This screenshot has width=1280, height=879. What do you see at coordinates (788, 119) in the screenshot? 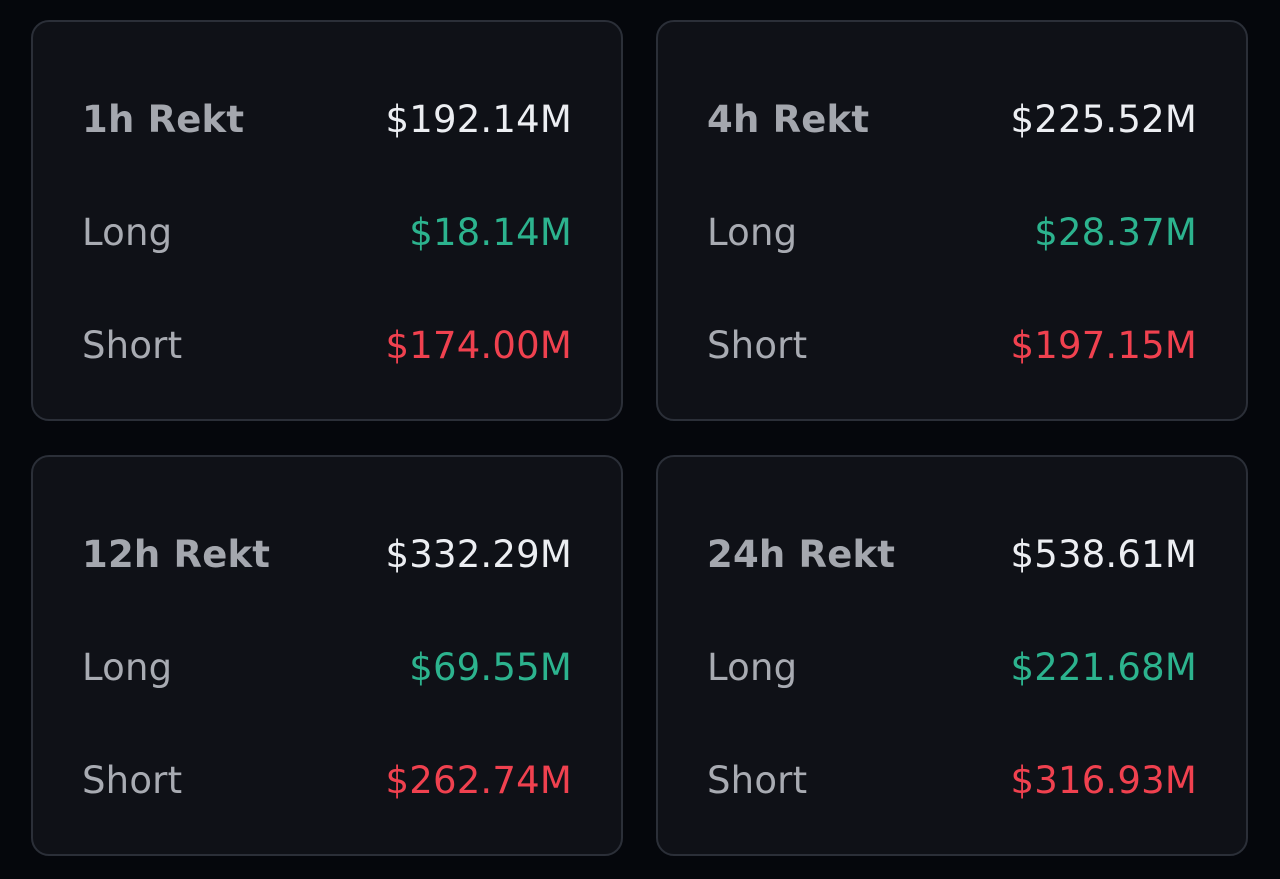
I see `rekt-period-title: 4h Rekt` at bounding box center [788, 119].